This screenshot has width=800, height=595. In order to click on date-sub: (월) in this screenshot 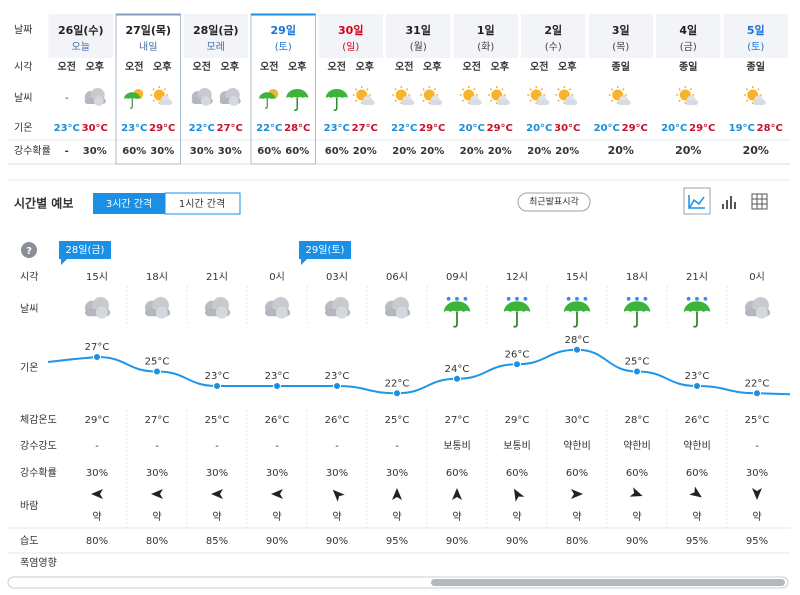, I will do `click(418, 47)`.